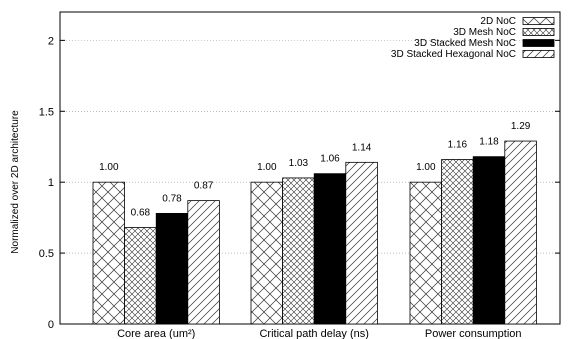 The height and width of the screenshot is (339, 568). I want to click on data-label: 1.03, so click(299, 163).